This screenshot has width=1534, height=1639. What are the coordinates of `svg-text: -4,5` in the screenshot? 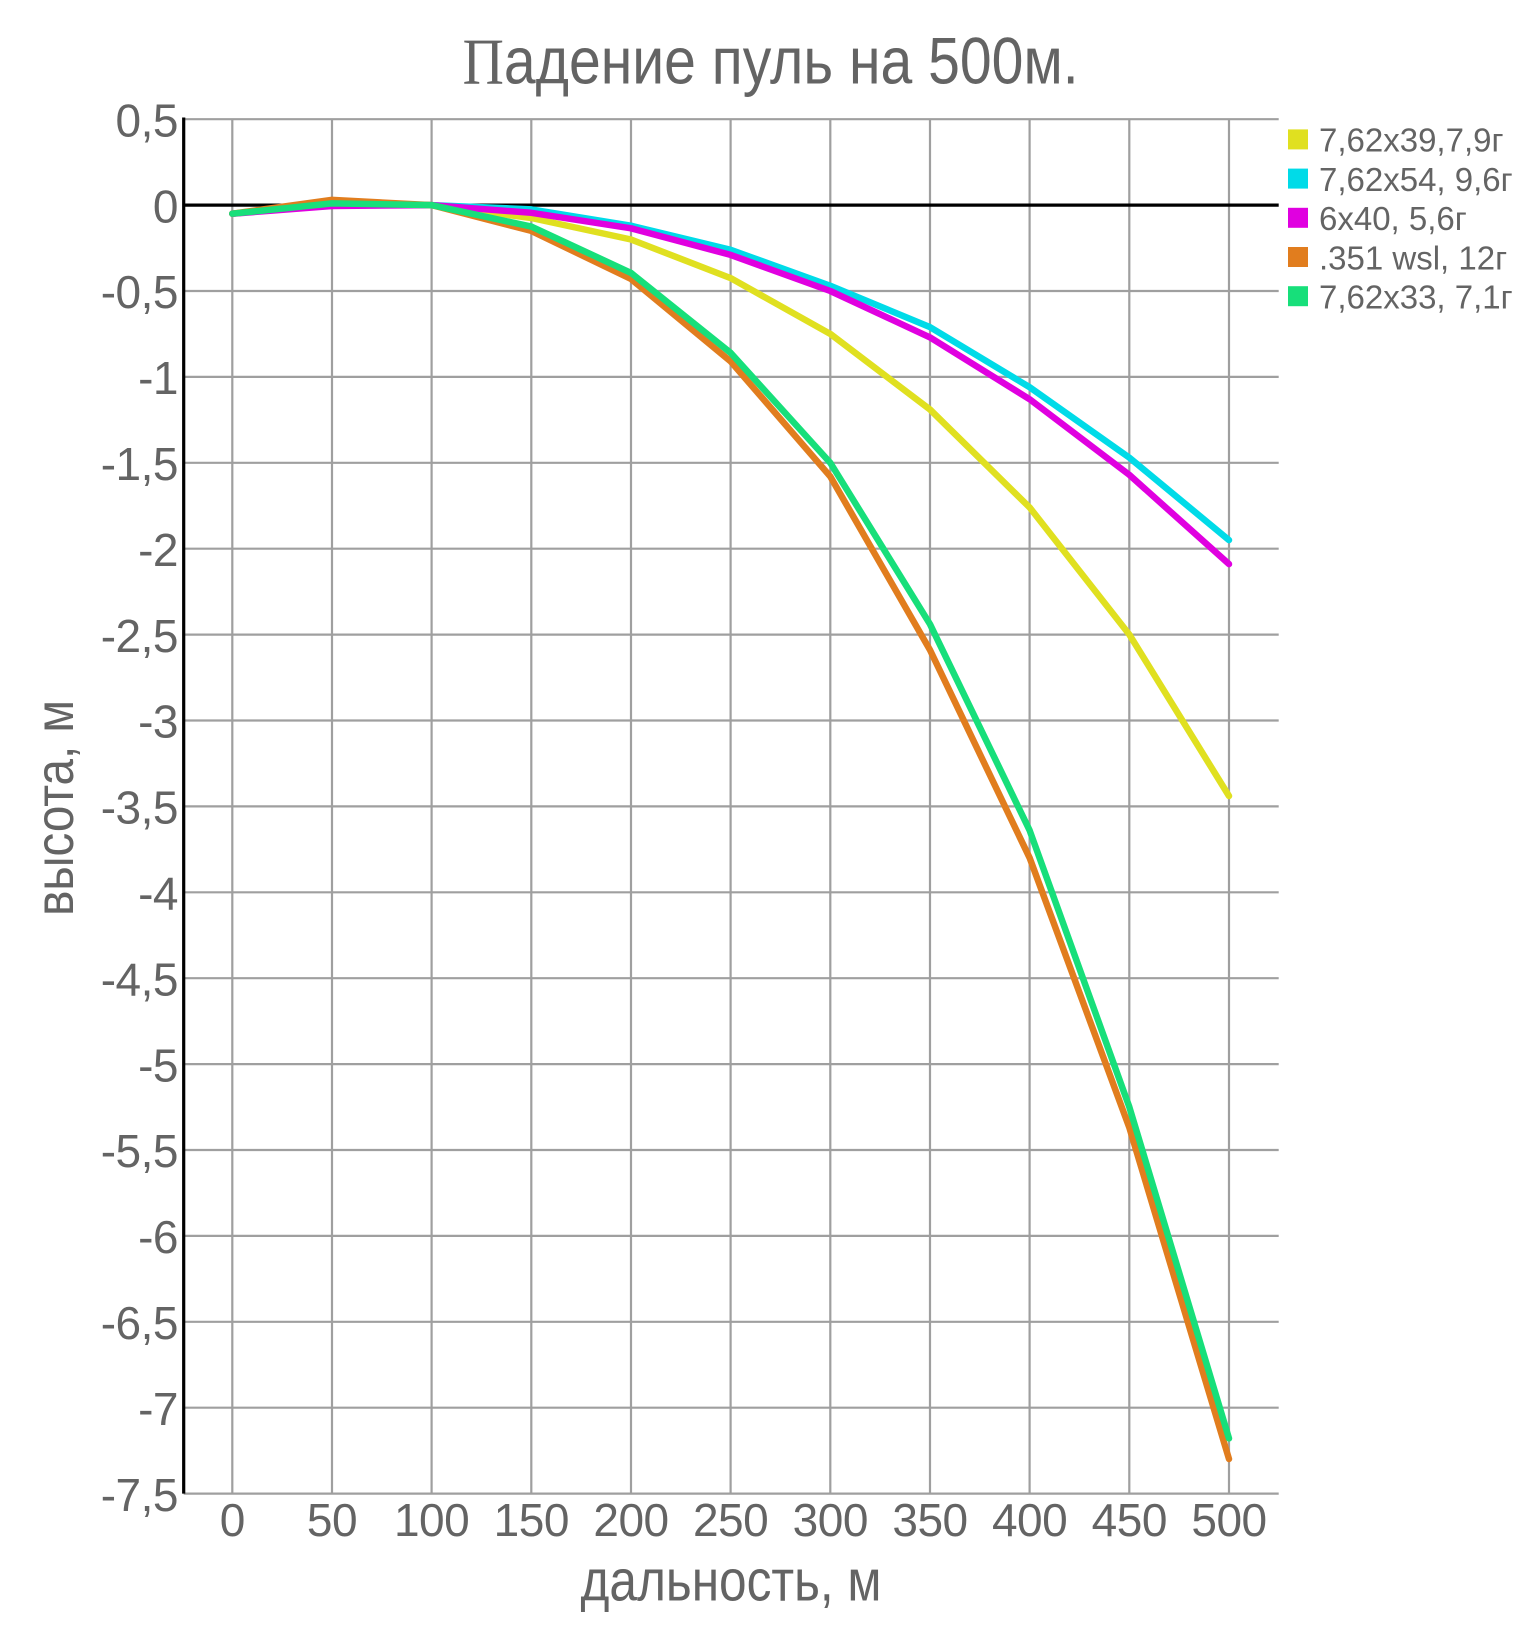 It's located at (139, 979).